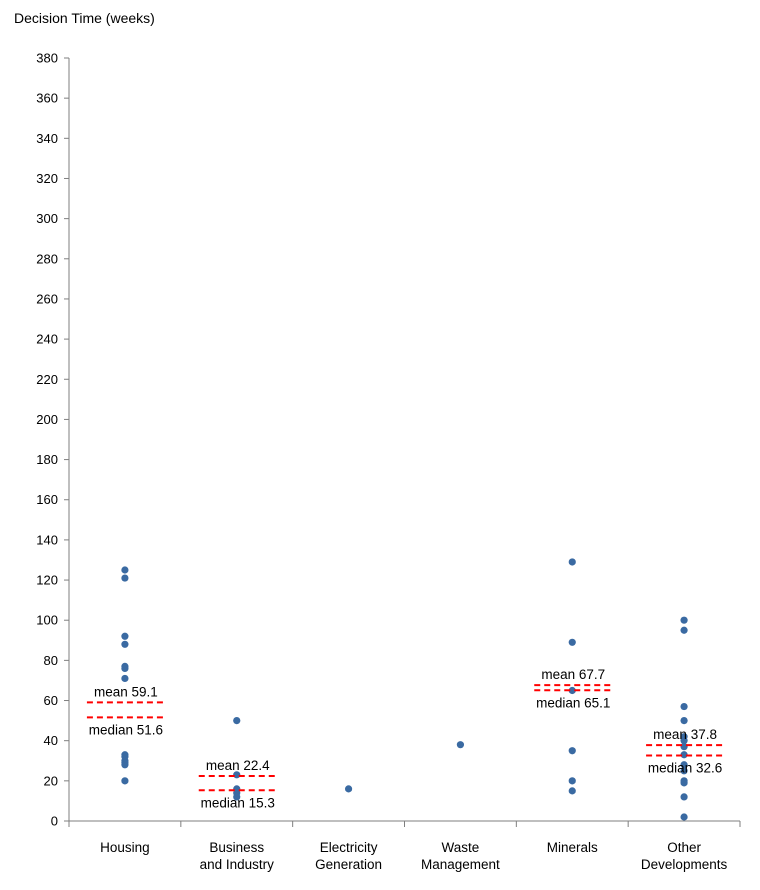 The image size is (760, 890). What do you see at coordinates (47, 459) in the screenshot?
I see `y-tick-label: 180` at bounding box center [47, 459].